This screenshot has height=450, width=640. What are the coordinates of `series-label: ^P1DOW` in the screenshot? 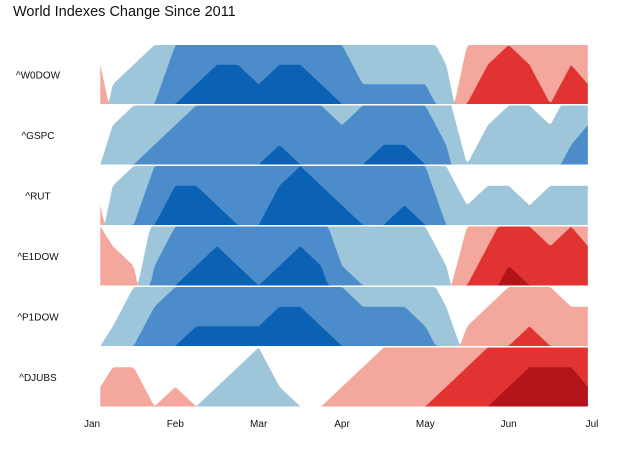 It's located at (38, 318).